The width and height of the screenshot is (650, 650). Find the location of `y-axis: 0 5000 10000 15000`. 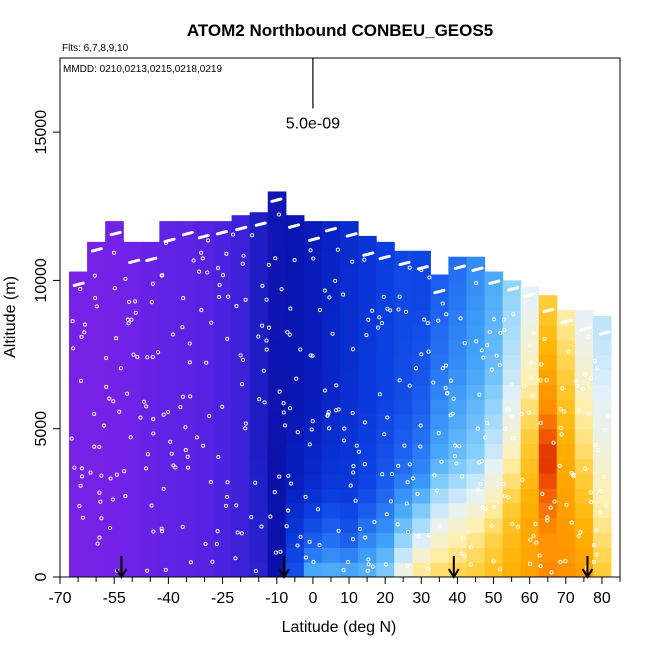

y-axis: 0 5000 10000 15000 is located at coordinates (46, 345).